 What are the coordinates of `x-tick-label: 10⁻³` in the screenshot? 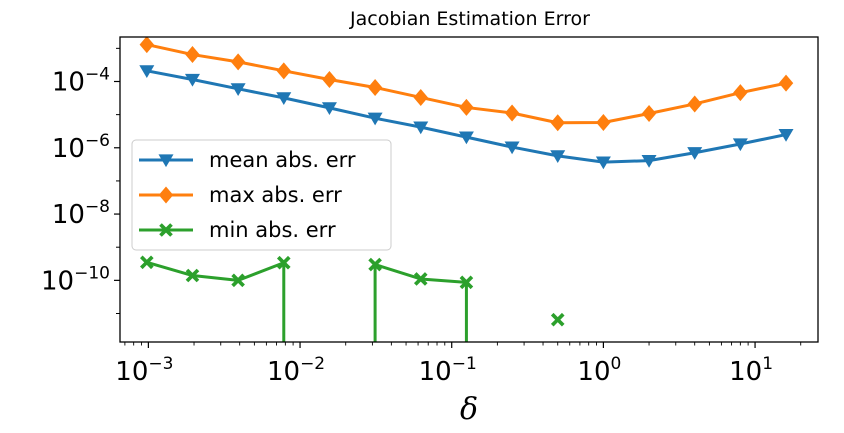 It's located at (144, 370).